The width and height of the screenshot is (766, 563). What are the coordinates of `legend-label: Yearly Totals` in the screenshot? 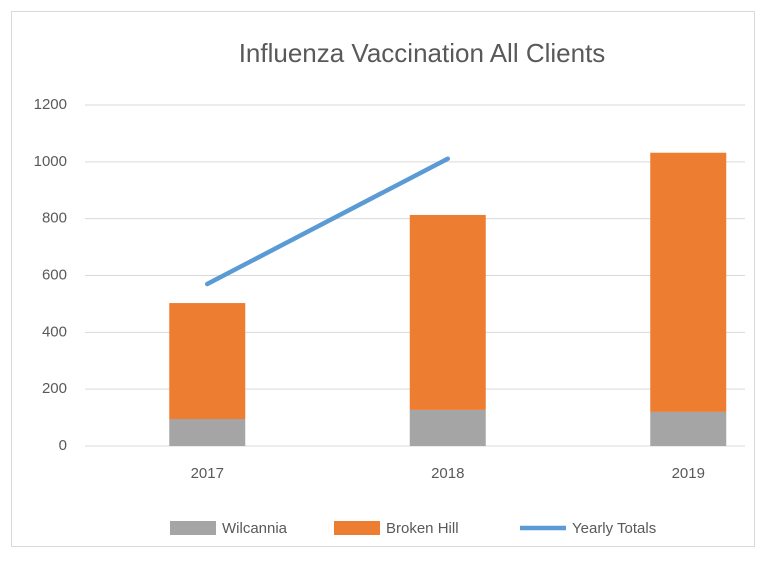 It's located at (614, 528).